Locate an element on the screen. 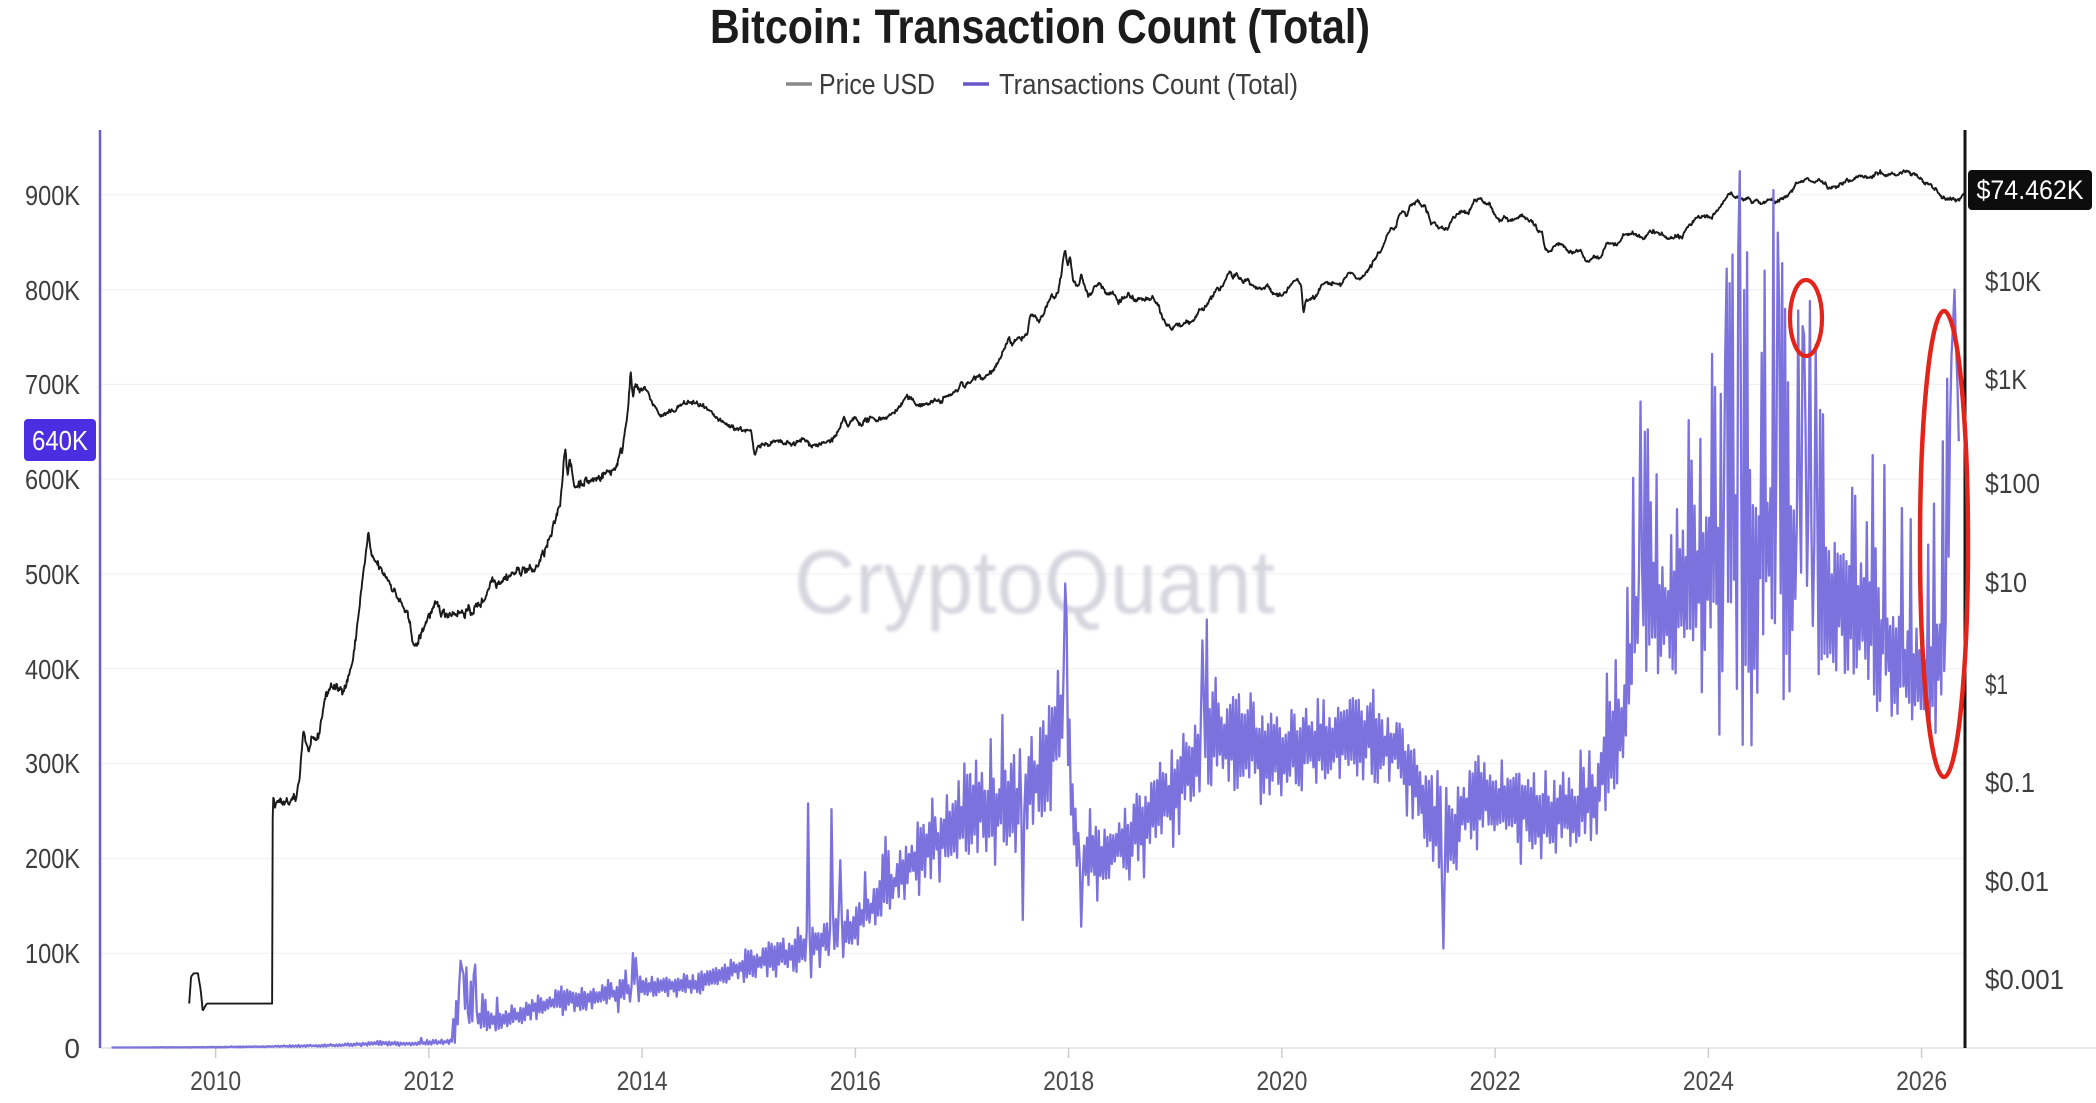  svg-text: 900K is located at coordinates (52, 195).